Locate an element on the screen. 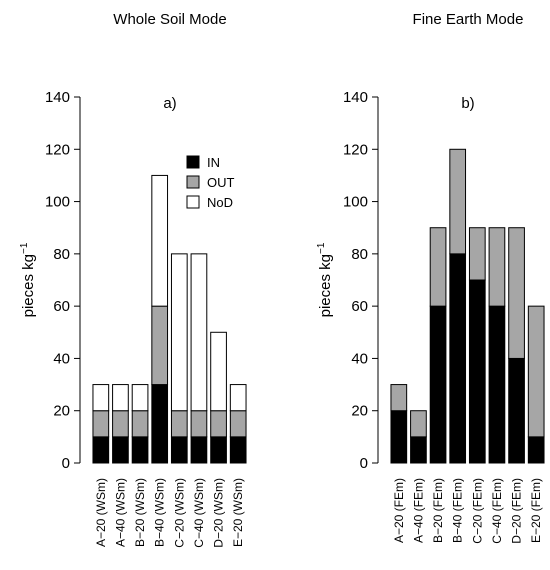  category-label: A−40 (WSm) is located at coordinates (120, 512).